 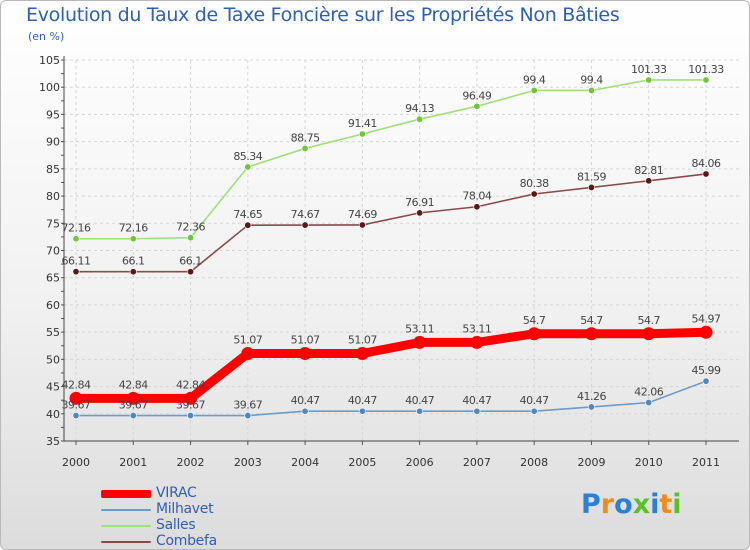 I want to click on logo-letter: P, so click(x=591, y=504).